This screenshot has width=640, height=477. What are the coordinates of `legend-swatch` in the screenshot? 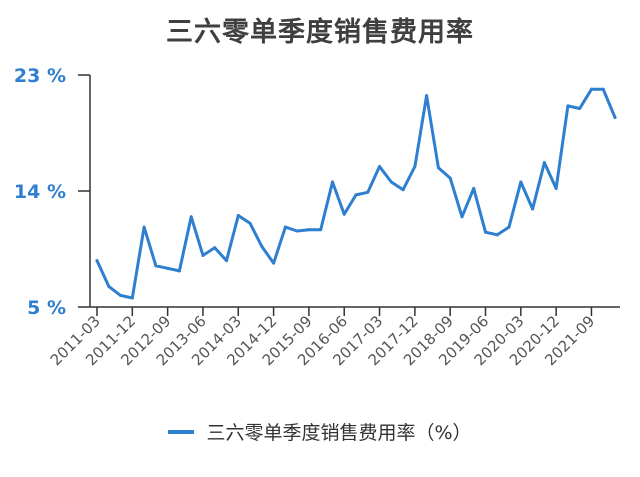 It's located at (181, 431).